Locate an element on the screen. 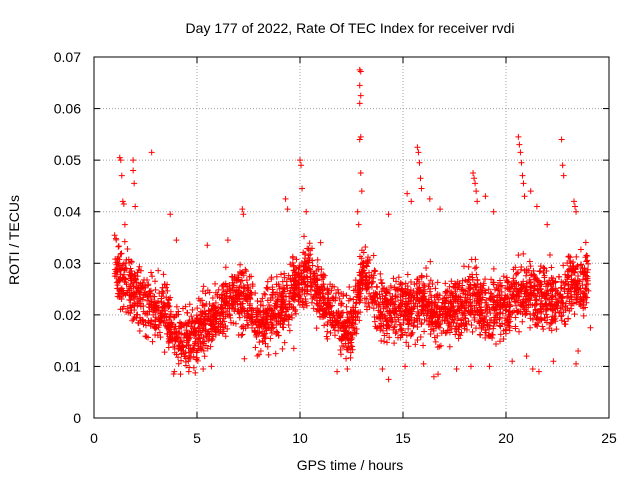 This screenshot has width=640, height=480. x-tick-label: 15 is located at coordinates (403, 438).